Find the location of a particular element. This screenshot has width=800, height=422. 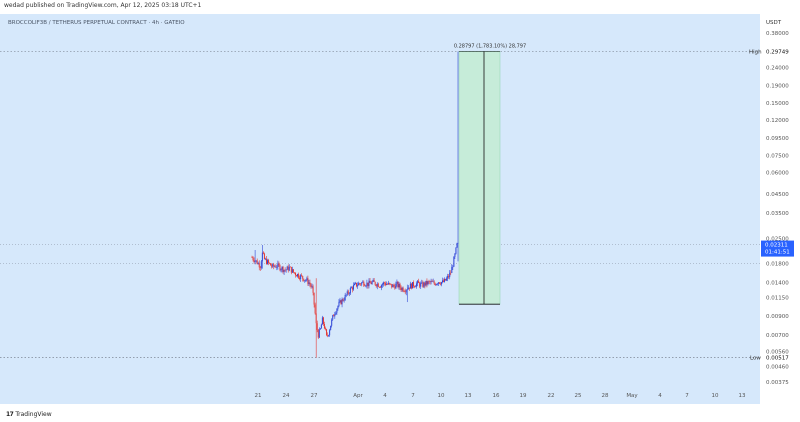

currency-label: USDT is located at coordinates (774, 23).